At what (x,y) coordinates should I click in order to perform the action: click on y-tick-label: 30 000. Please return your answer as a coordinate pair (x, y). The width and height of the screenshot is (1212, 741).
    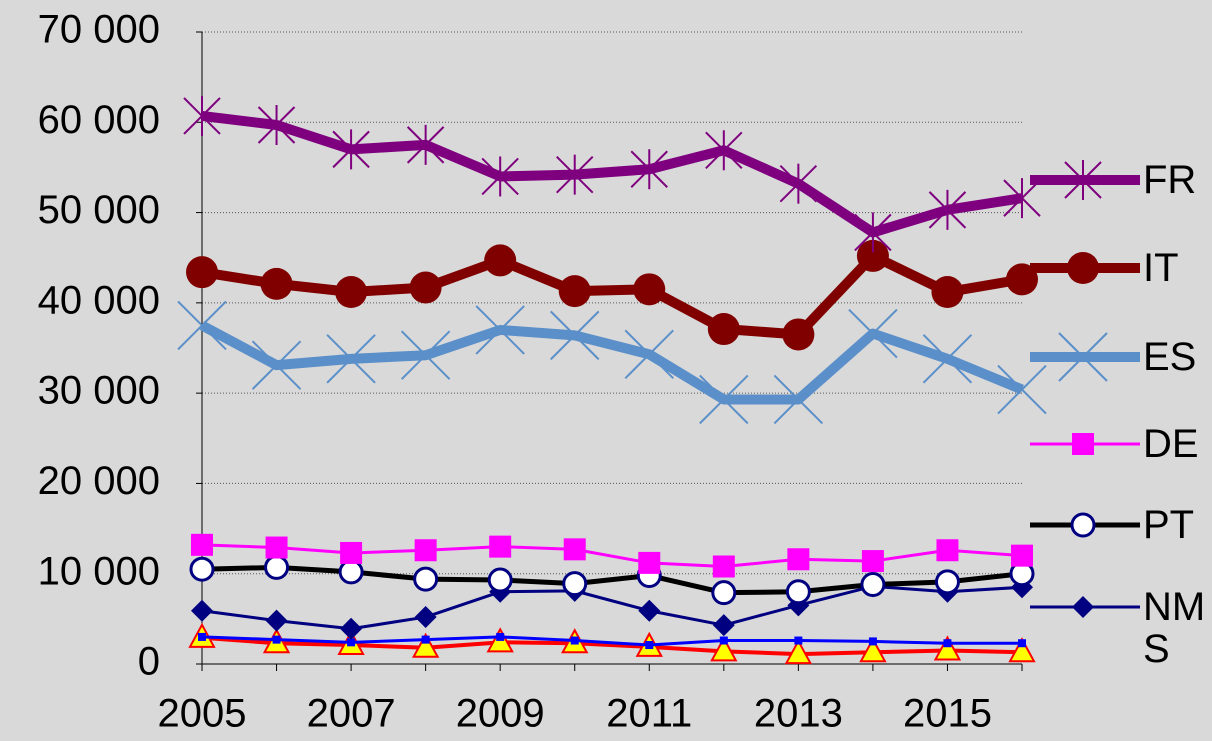
    Looking at the image, I should click on (99, 391).